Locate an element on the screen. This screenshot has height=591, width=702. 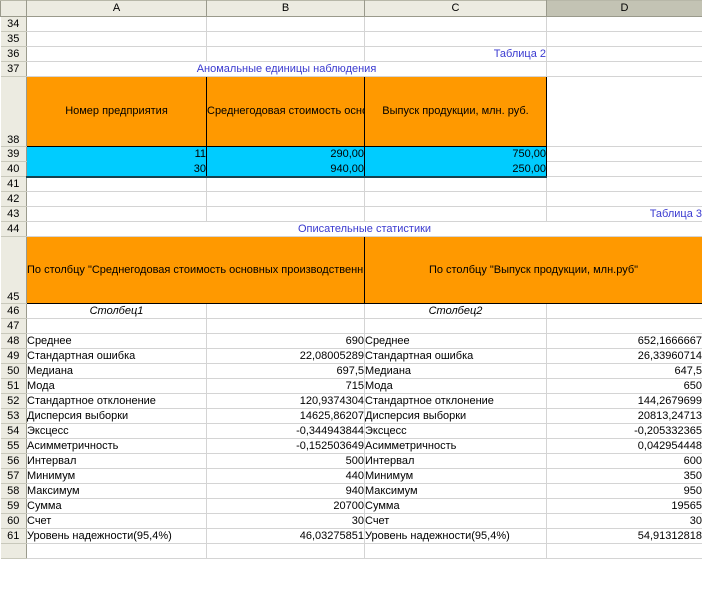
cell-d47 is located at coordinates (624, 326).